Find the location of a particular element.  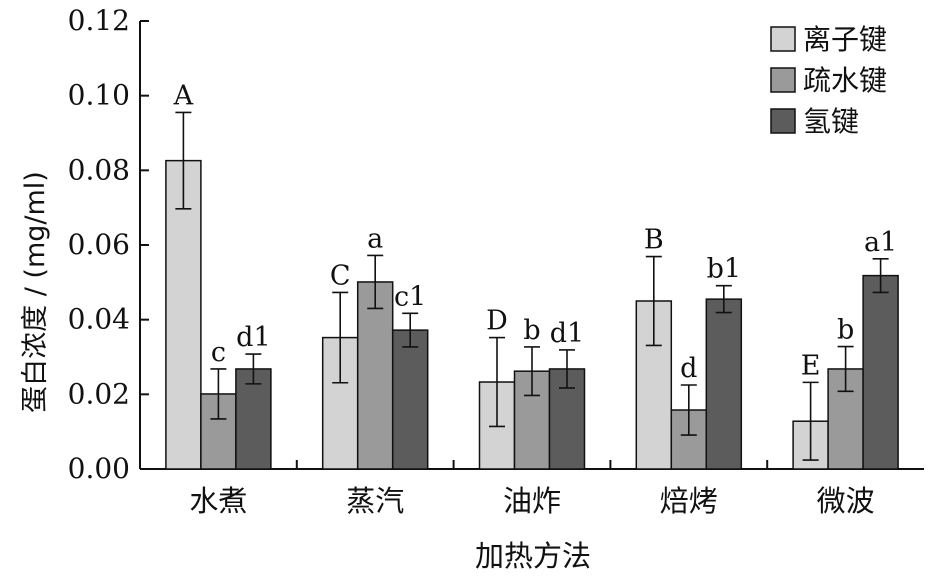

y-tick-label: 0.10 is located at coordinates (99, 95).